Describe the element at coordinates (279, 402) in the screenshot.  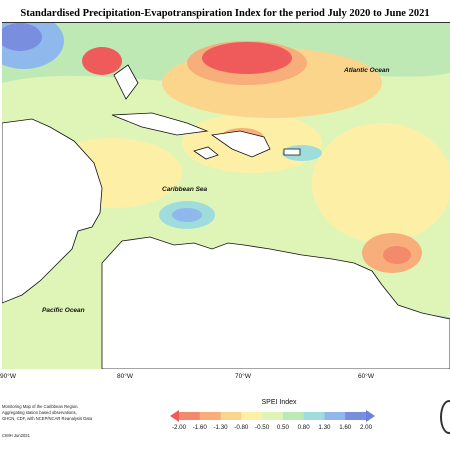
I see `legend-title: SPEI Index` at that location.